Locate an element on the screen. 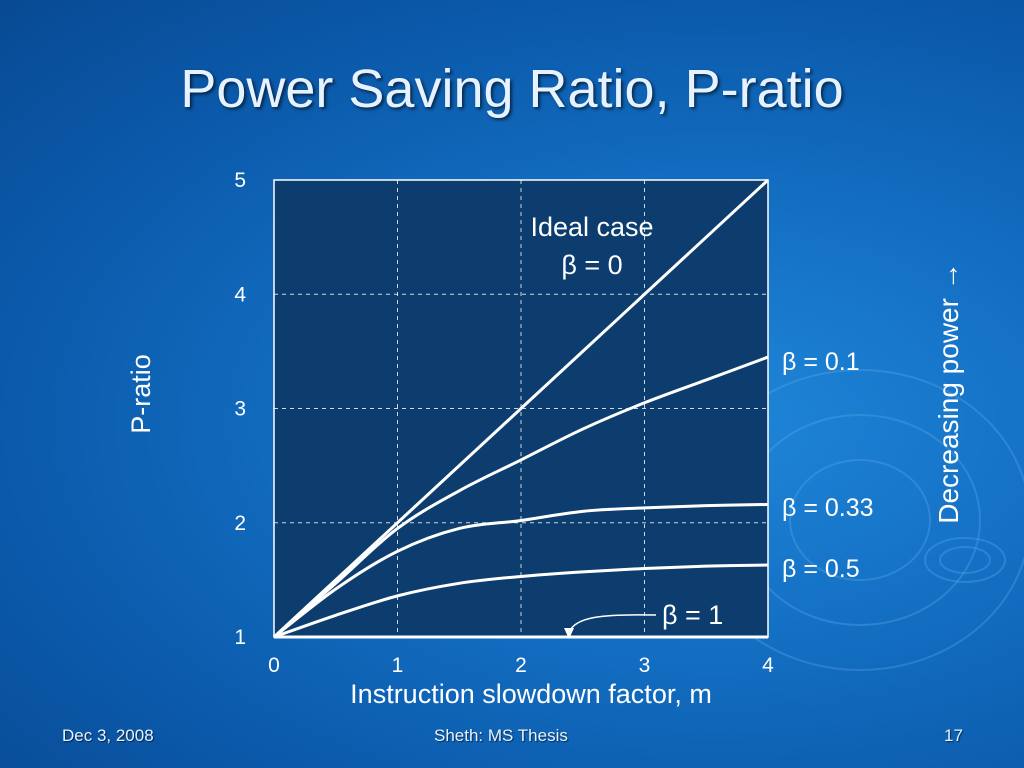 The height and width of the screenshot is (768, 1024). series-label-4: β = 1 is located at coordinates (692, 615).